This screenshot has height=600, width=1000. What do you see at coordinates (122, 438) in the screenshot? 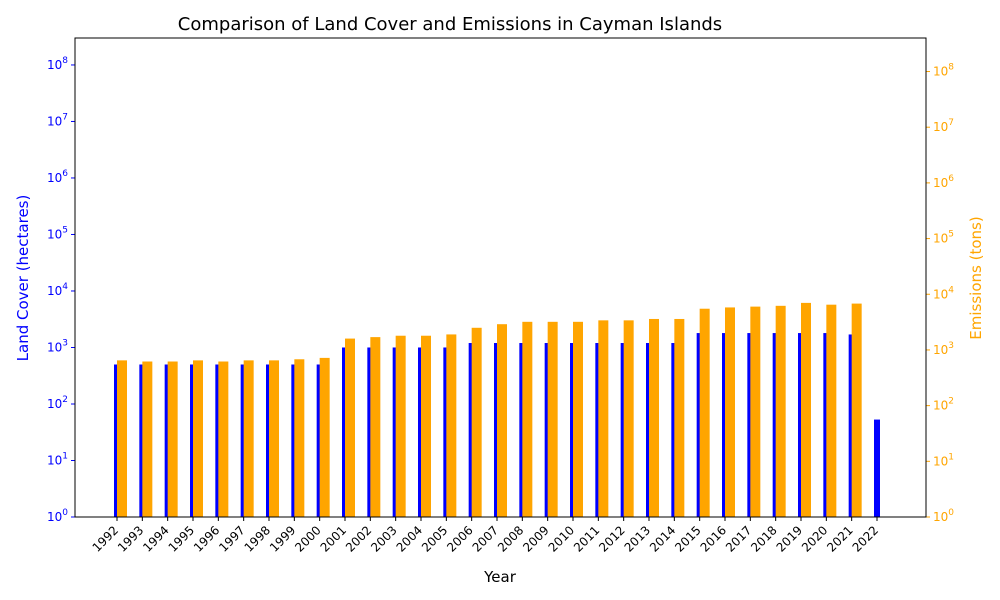
I see `emissions-bar-1992` at bounding box center [122, 438].